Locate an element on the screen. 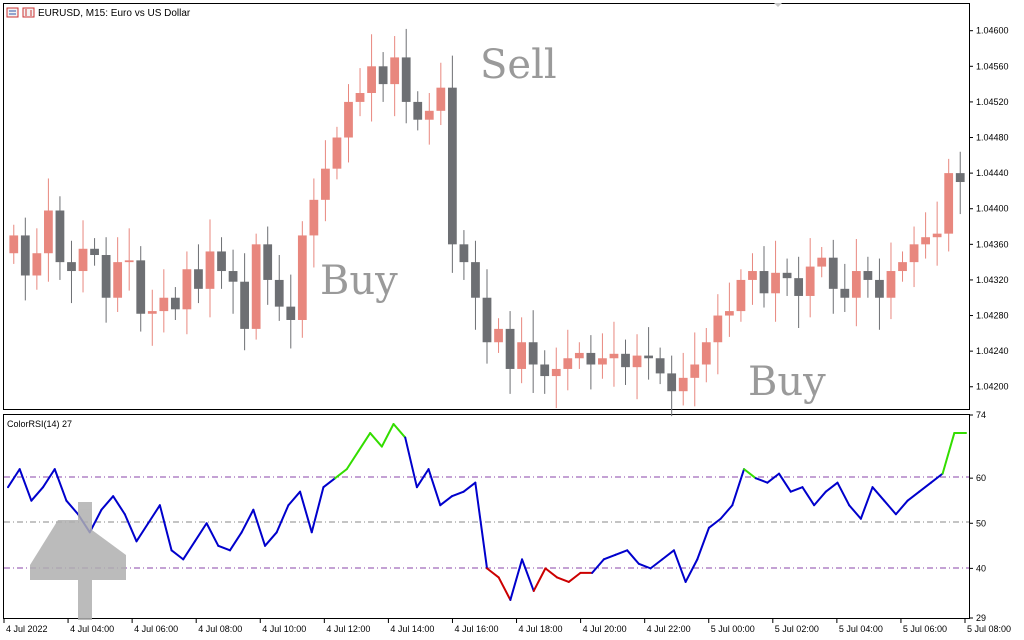 Image resolution: width=1024 pixels, height=640 pixels. time-axis-label: 4 Jul 04:00 is located at coordinates (92, 629).